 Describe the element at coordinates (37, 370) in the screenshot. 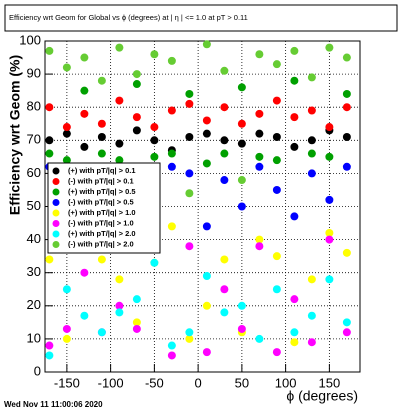

I see `y-tick-label: 0` at that location.